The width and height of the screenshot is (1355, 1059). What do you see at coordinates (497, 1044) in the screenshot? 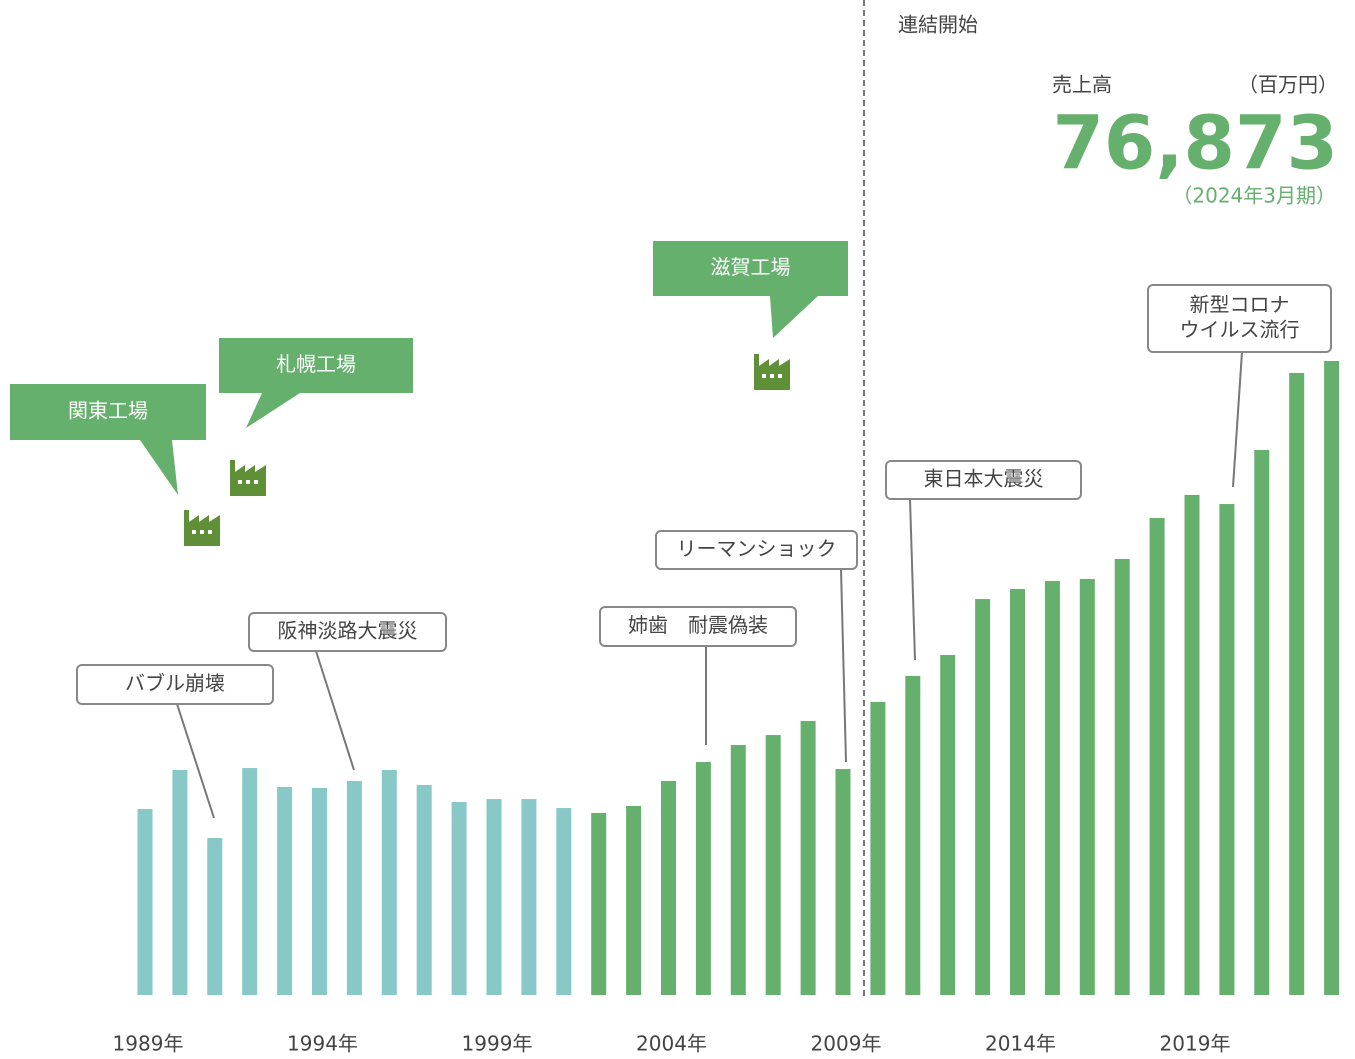
I see `x-tick-label: 1999年` at bounding box center [497, 1044].